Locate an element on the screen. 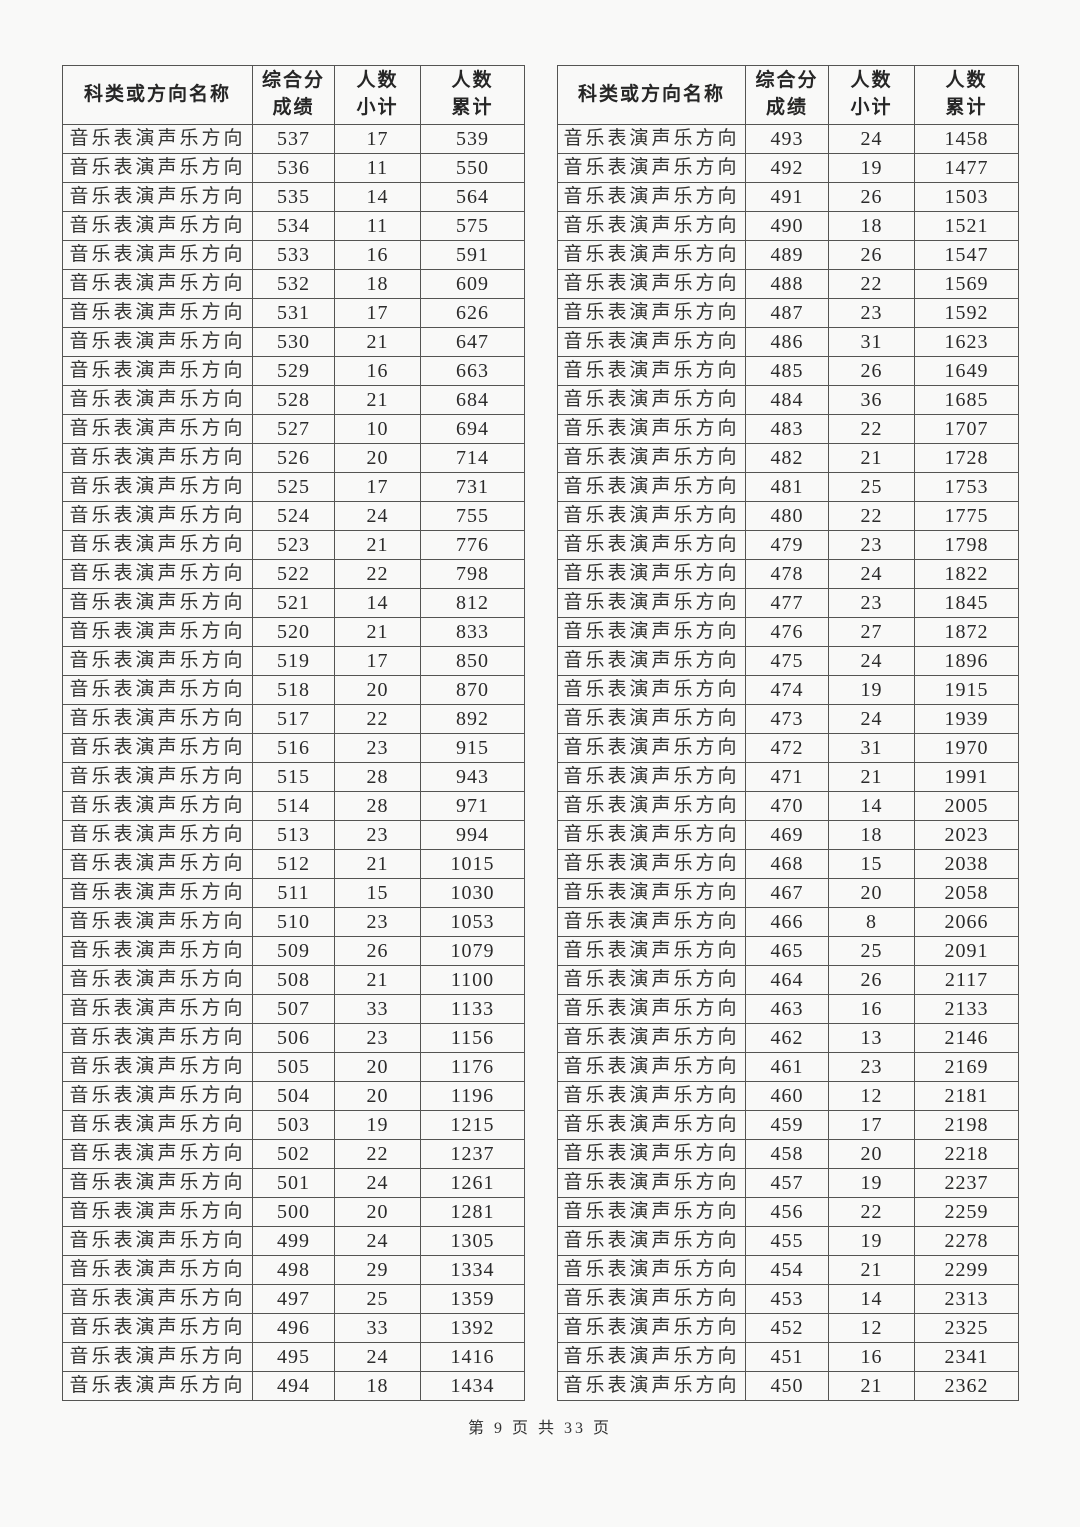 Image resolution: width=1080 pixels, height=1527 pixels. score-cell: 466 is located at coordinates (787, 922).